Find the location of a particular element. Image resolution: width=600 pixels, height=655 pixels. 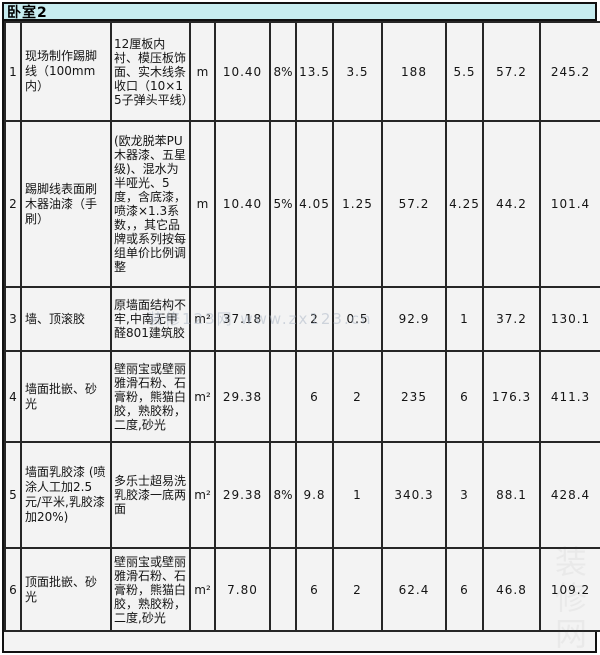

cell-value-4: 1 is located at coordinates (464, 319).